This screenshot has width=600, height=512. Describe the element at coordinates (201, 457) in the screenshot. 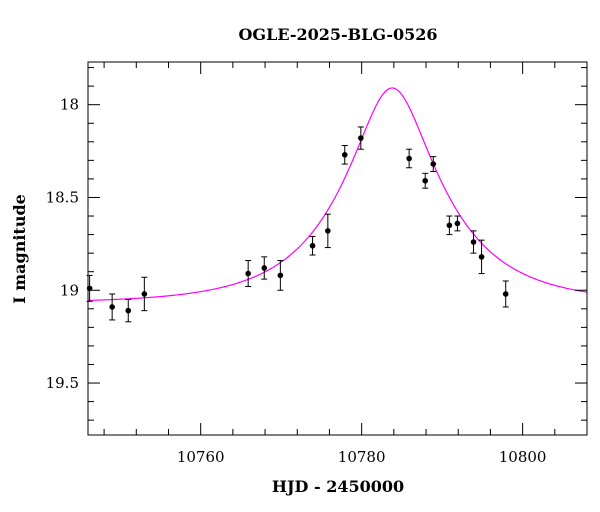

I see `x-tick-label: 10760` at that location.